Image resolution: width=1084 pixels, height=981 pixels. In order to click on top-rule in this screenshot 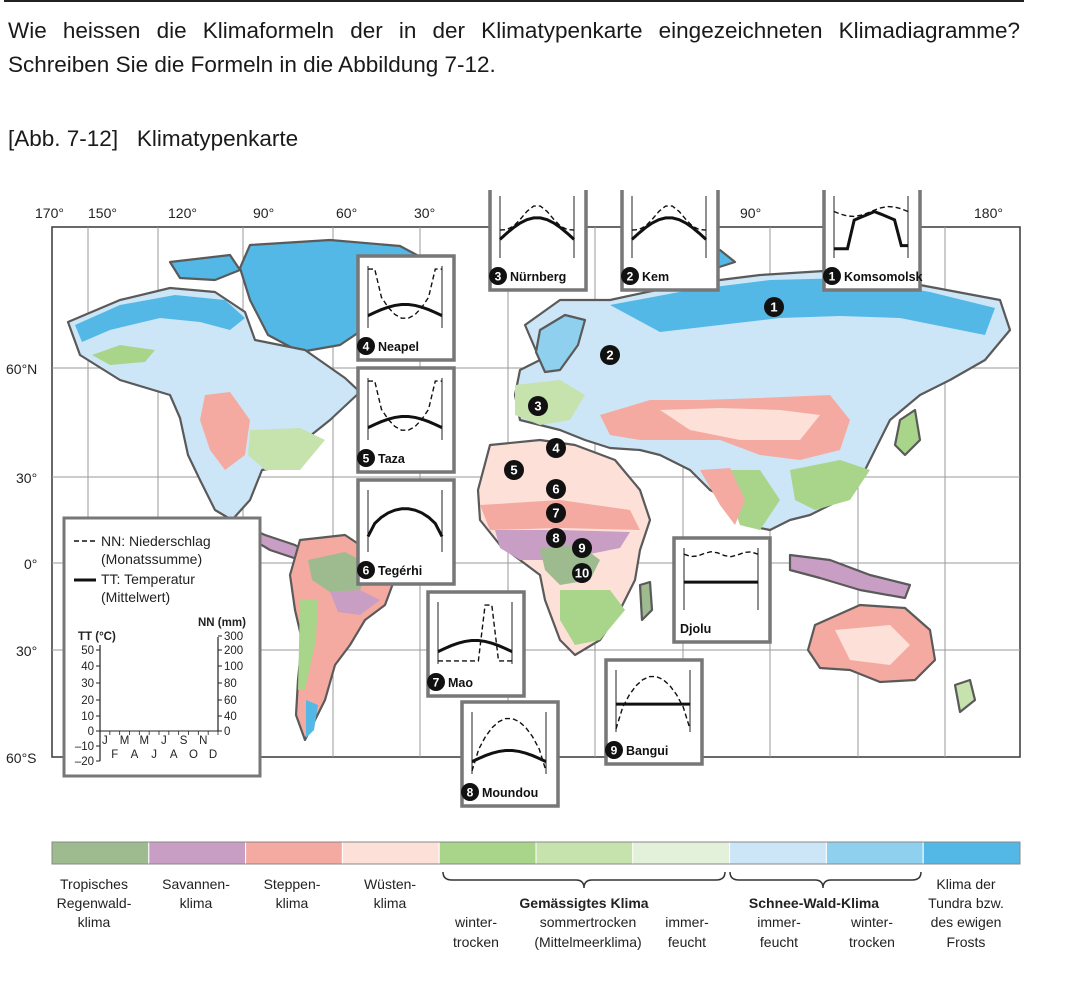, I will do `click(514, 1)`.